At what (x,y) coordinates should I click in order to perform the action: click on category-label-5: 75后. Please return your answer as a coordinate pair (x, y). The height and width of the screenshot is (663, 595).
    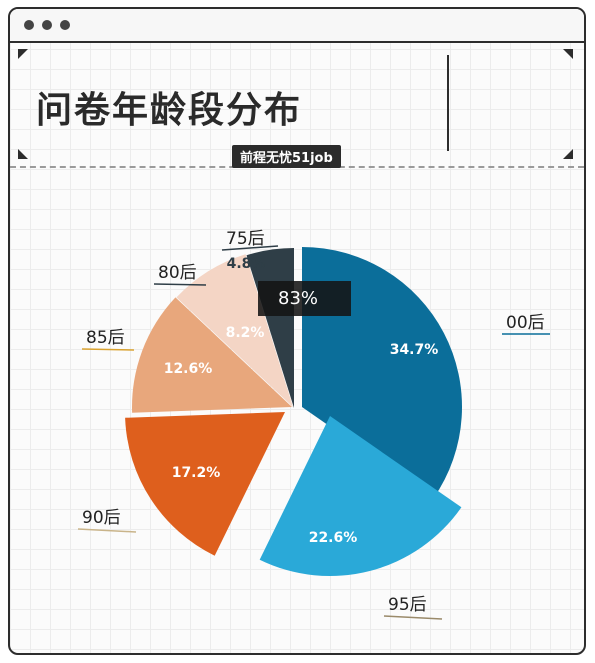
    Looking at the image, I should click on (245, 239).